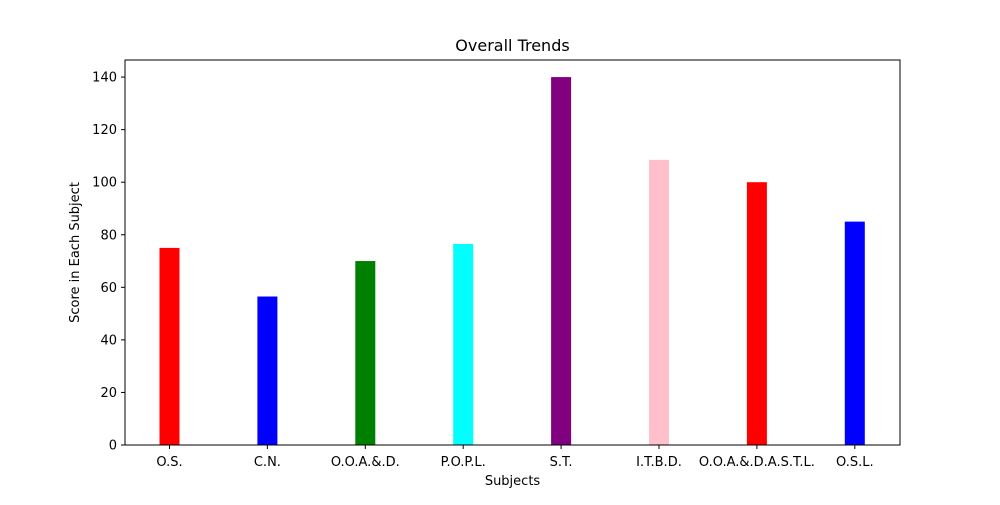  What do you see at coordinates (561, 462) in the screenshot?
I see `x-tick-label: S.T.` at bounding box center [561, 462].